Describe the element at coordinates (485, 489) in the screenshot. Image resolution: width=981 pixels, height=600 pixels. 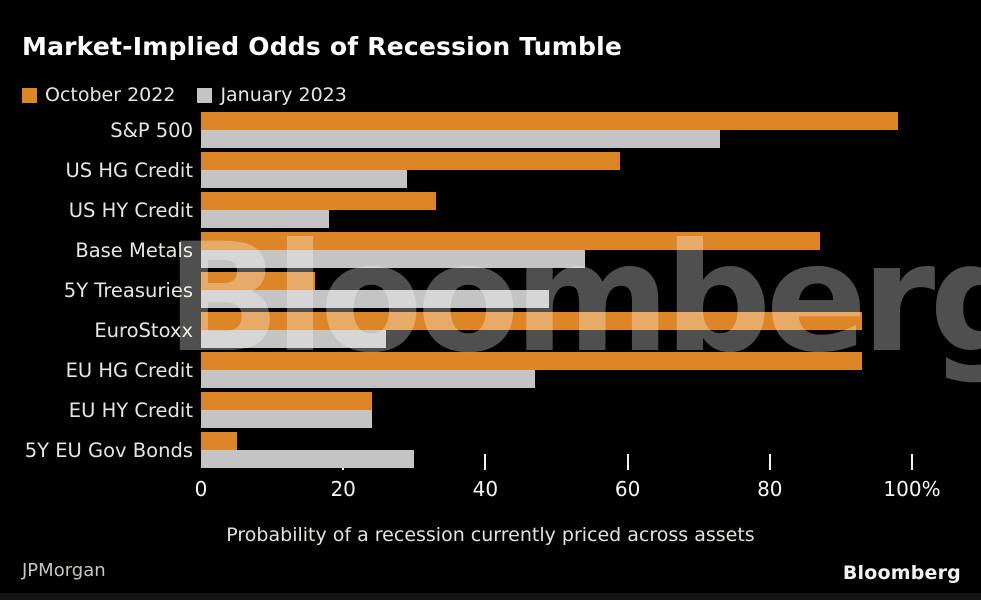
I see `axis-tick-label: 40` at that location.